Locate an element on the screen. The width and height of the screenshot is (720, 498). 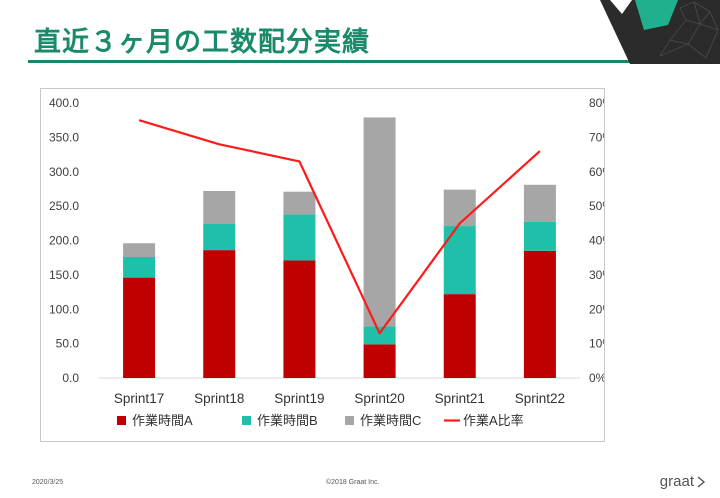
x-tick-label: Sprint22 is located at coordinates (540, 398).